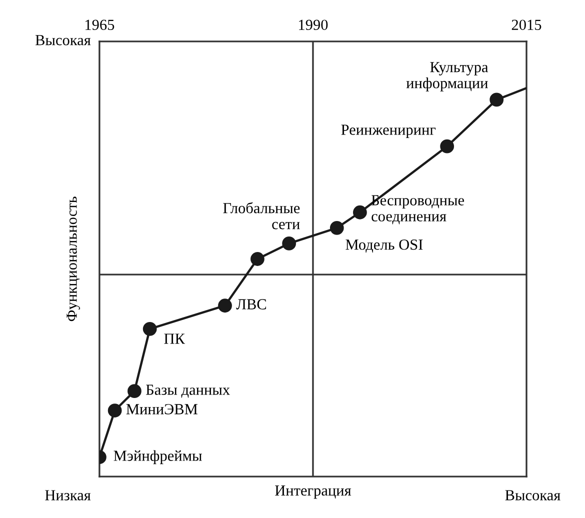 This screenshot has height=518, width=585. Describe the element at coordinates (313, 492) in the screenshot. I see `x-axis-title: Интеграция` at that location.